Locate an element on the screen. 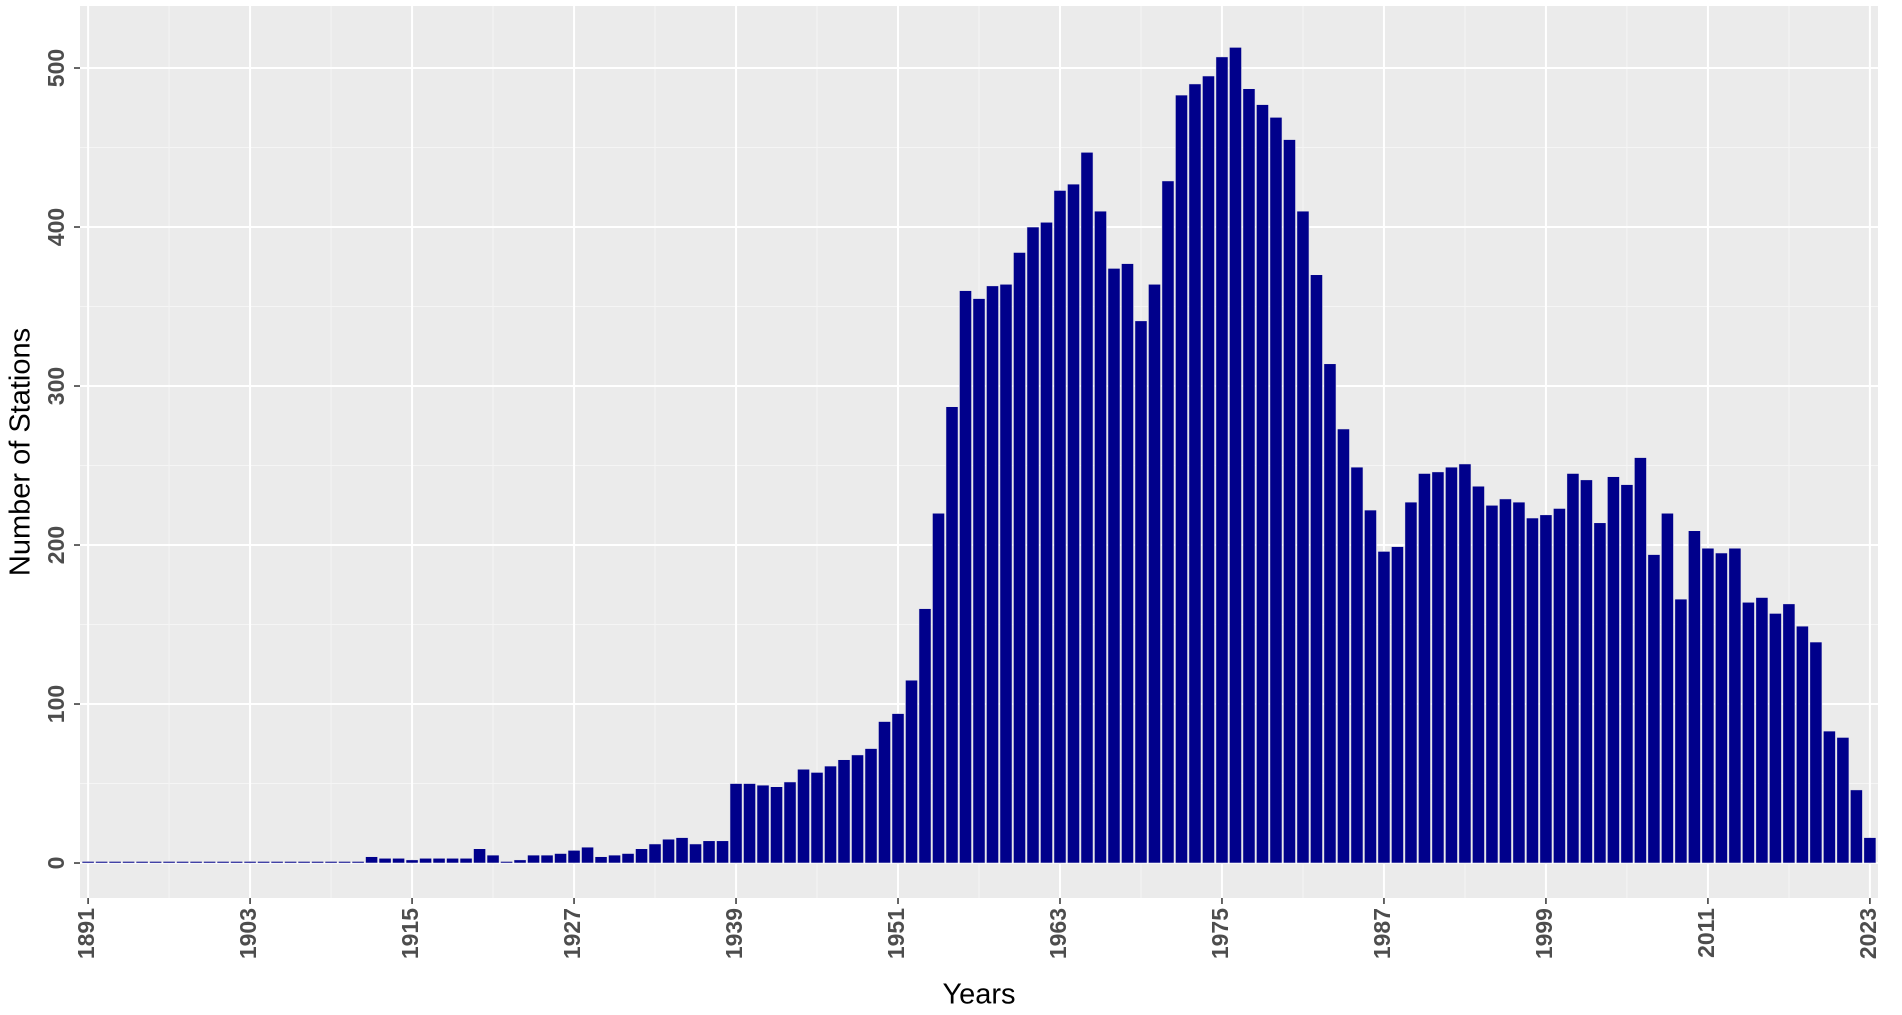  x-axis-title: Years is located at coordinates (978, 995).